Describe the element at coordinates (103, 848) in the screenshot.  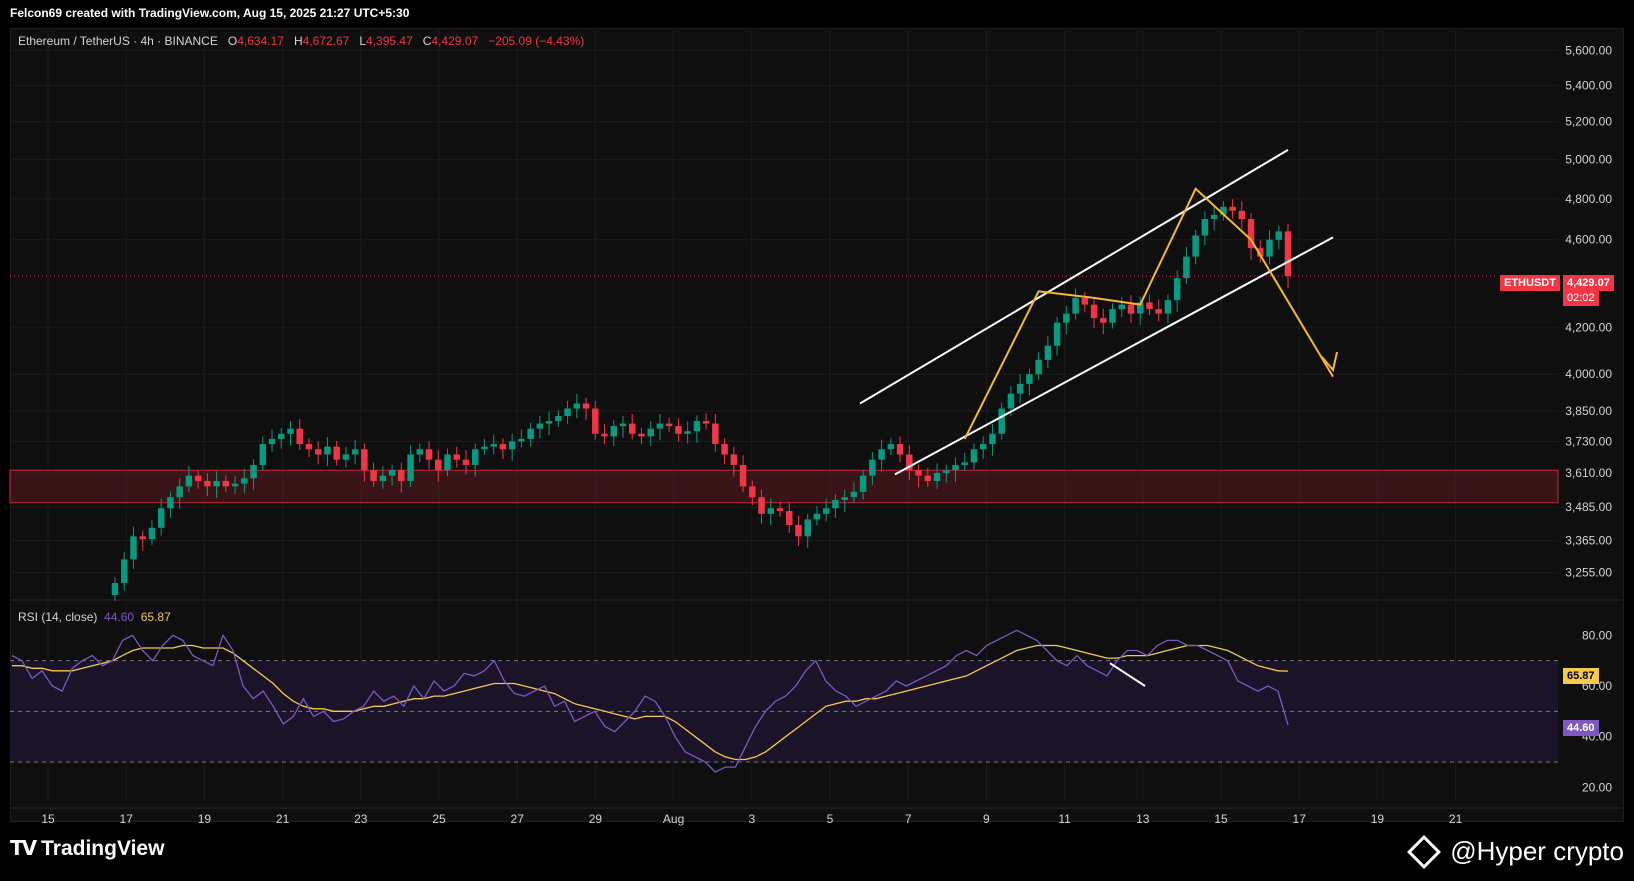
I see `brand-label: TradingView` at that location.